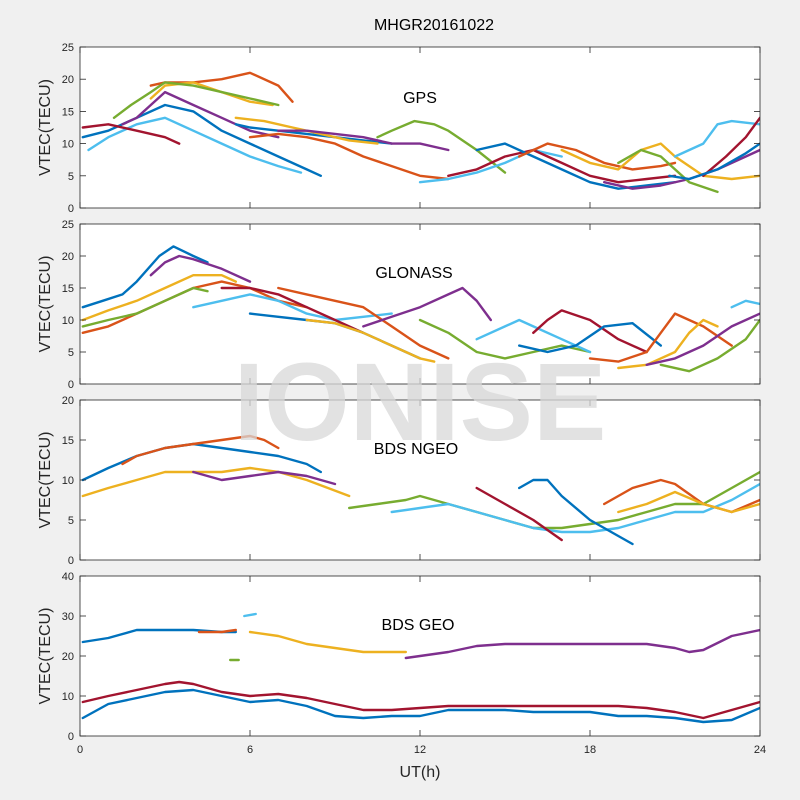 This screenshot has width=800, height=800. What do you see at coordinates (250, 750) in the screenshot?
I see `x-tick-label: 6` at bounding box center [250, 750].